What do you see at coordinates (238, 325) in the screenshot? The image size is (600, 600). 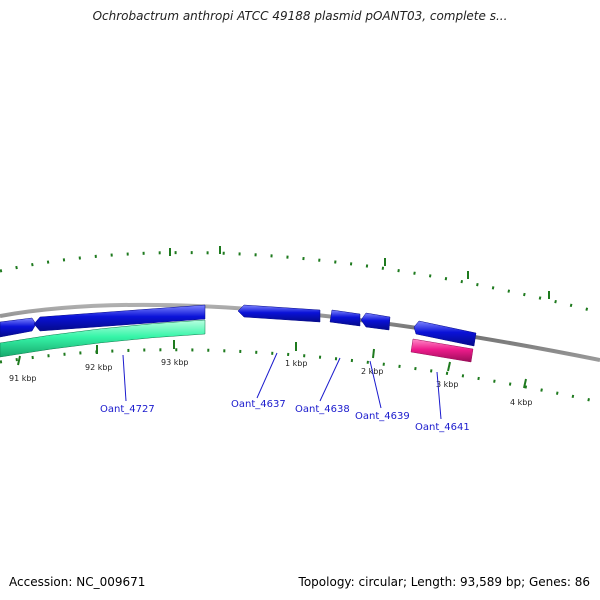 I see `forward-genes` at bounding box center [238, 325].